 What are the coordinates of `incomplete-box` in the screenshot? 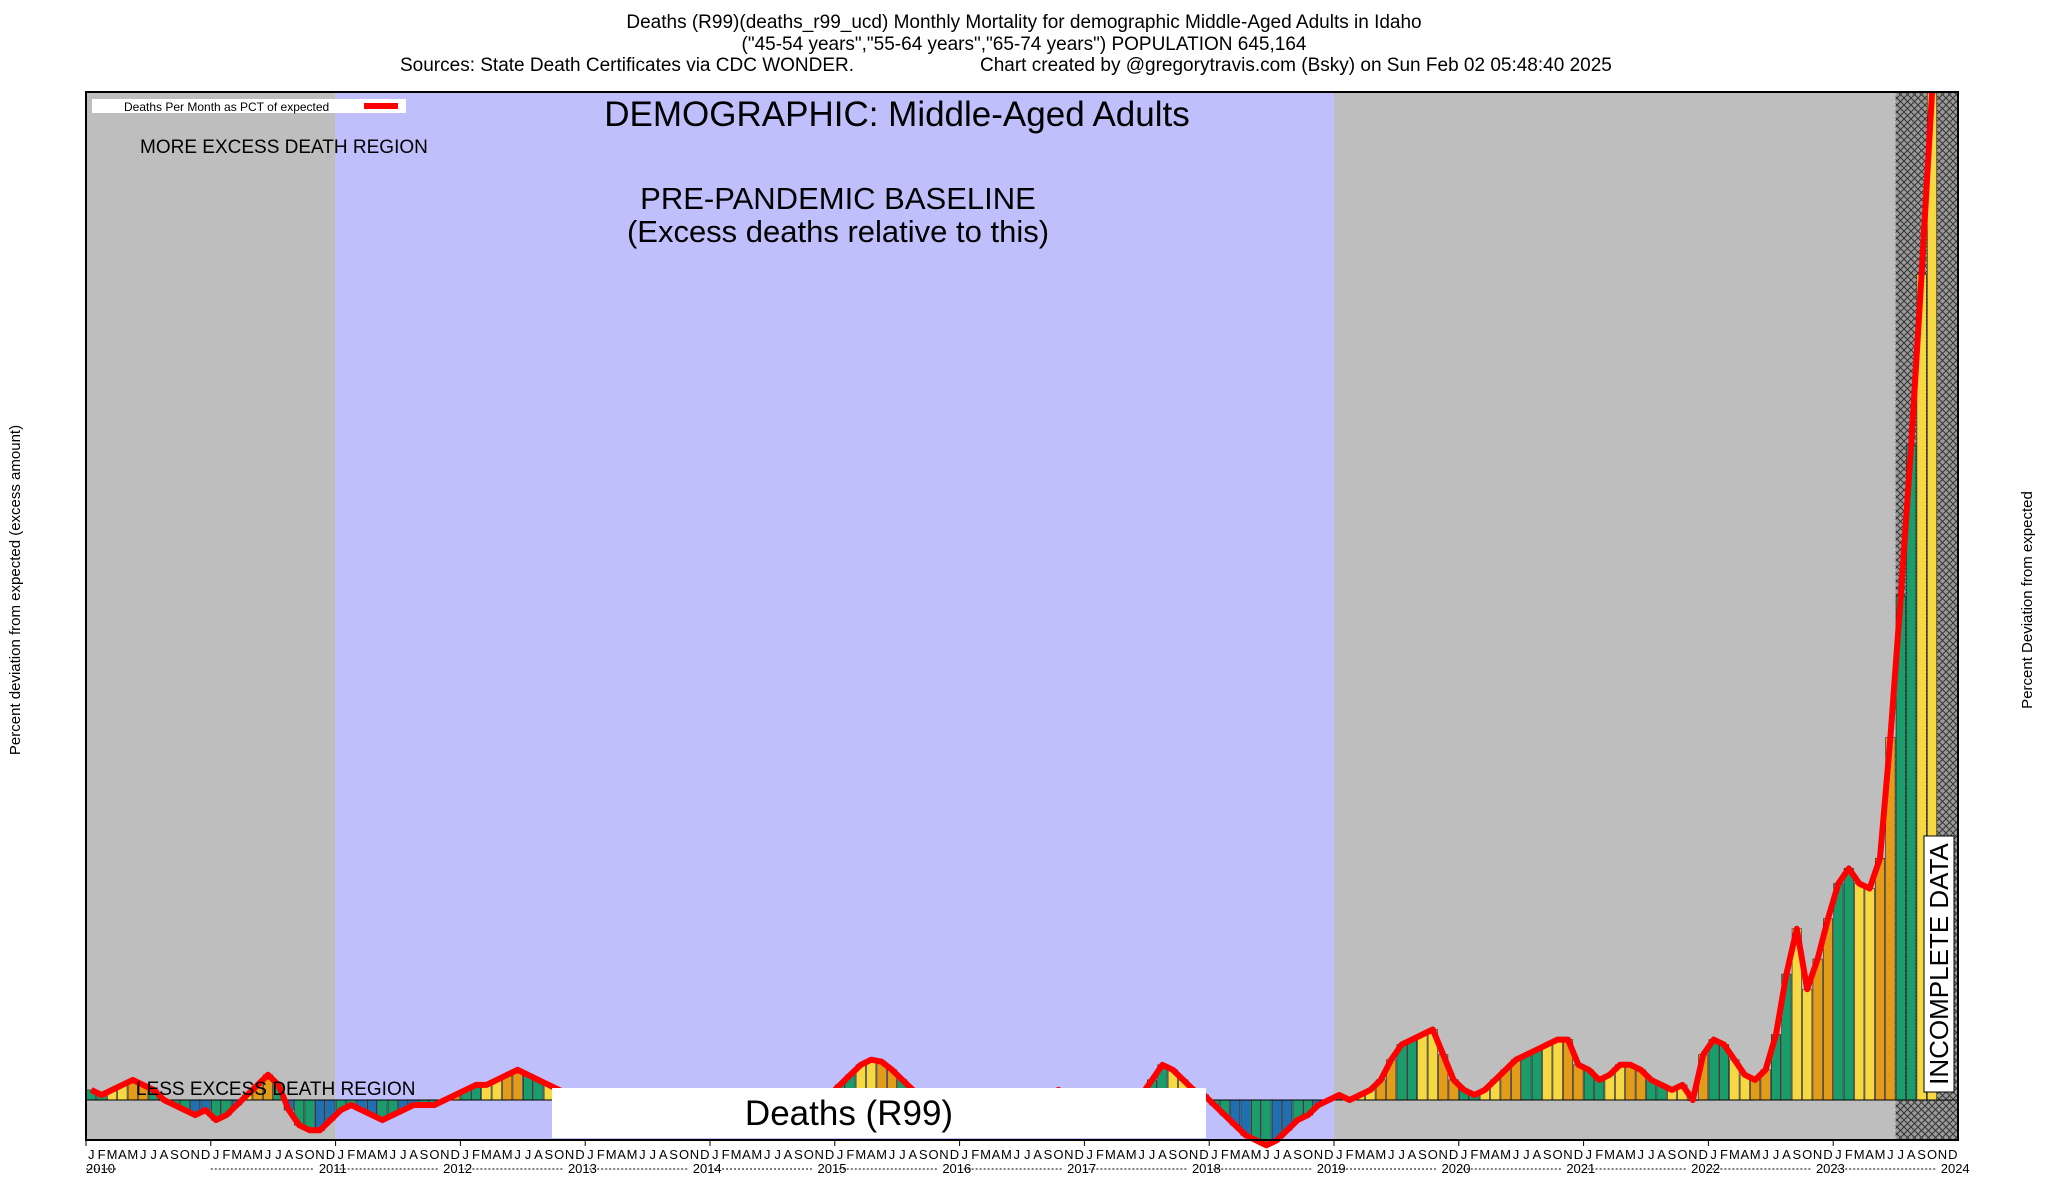 It's located at (1939, 964).